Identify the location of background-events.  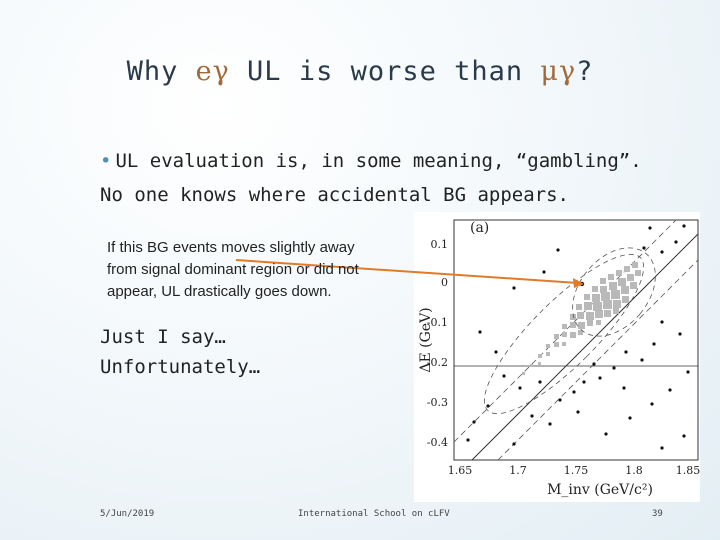
(578, 337).